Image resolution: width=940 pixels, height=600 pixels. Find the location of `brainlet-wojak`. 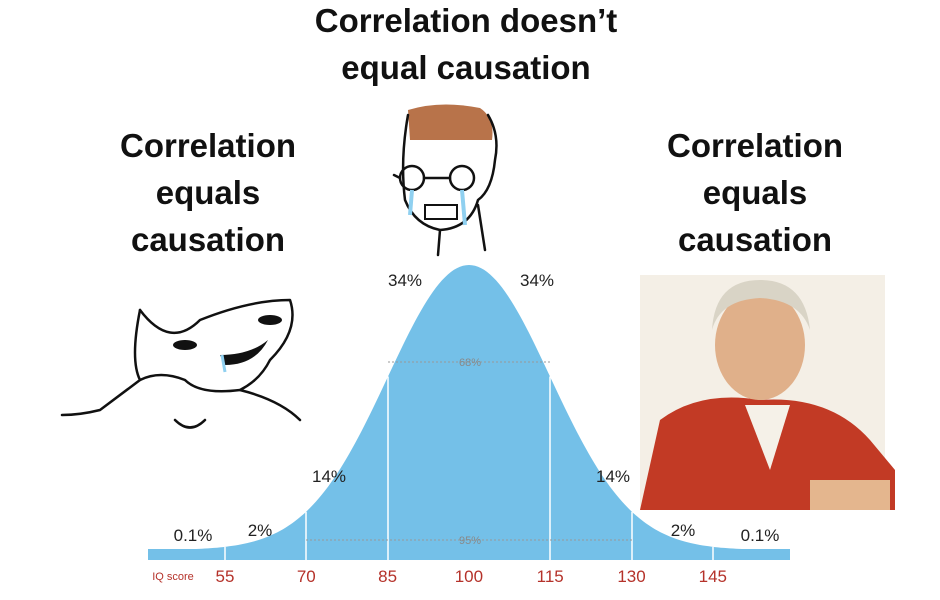

brainlet-wojak is located at coordinates (181, 363).